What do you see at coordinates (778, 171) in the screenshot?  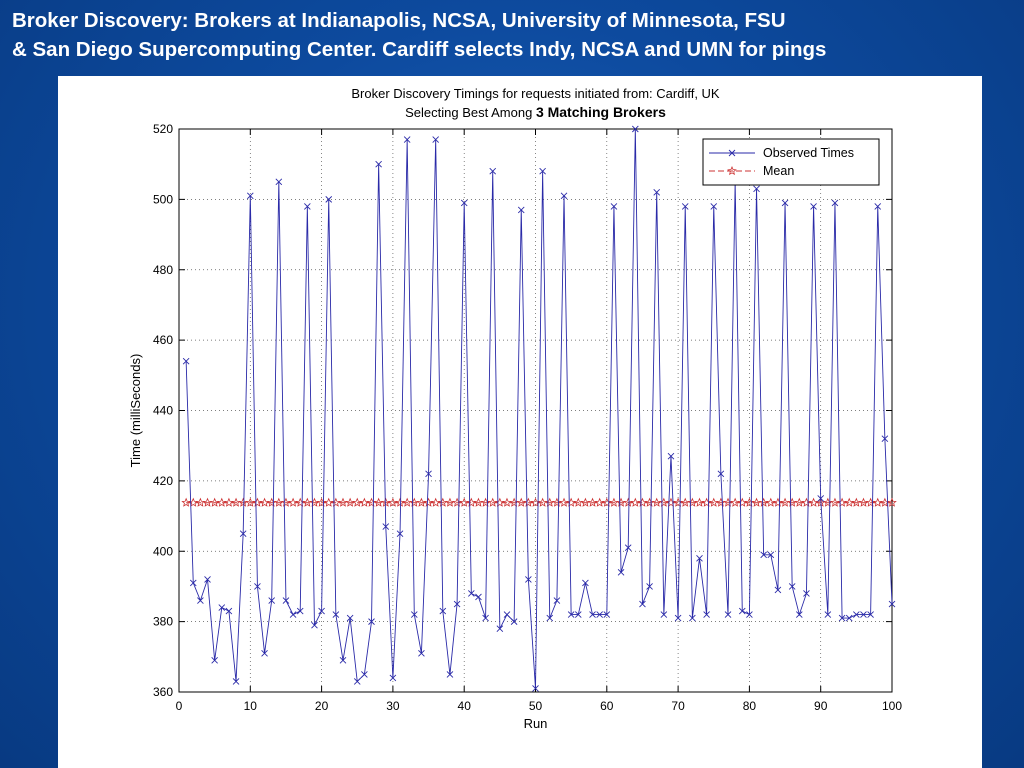 I see `legend-mean-label: Mean` at bounding box center [778, 171].